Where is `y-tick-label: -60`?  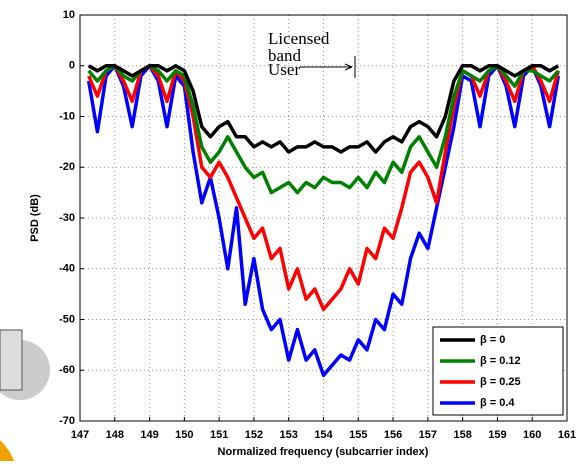 y-tick-label: -60 is located at coordinates (67, 370).